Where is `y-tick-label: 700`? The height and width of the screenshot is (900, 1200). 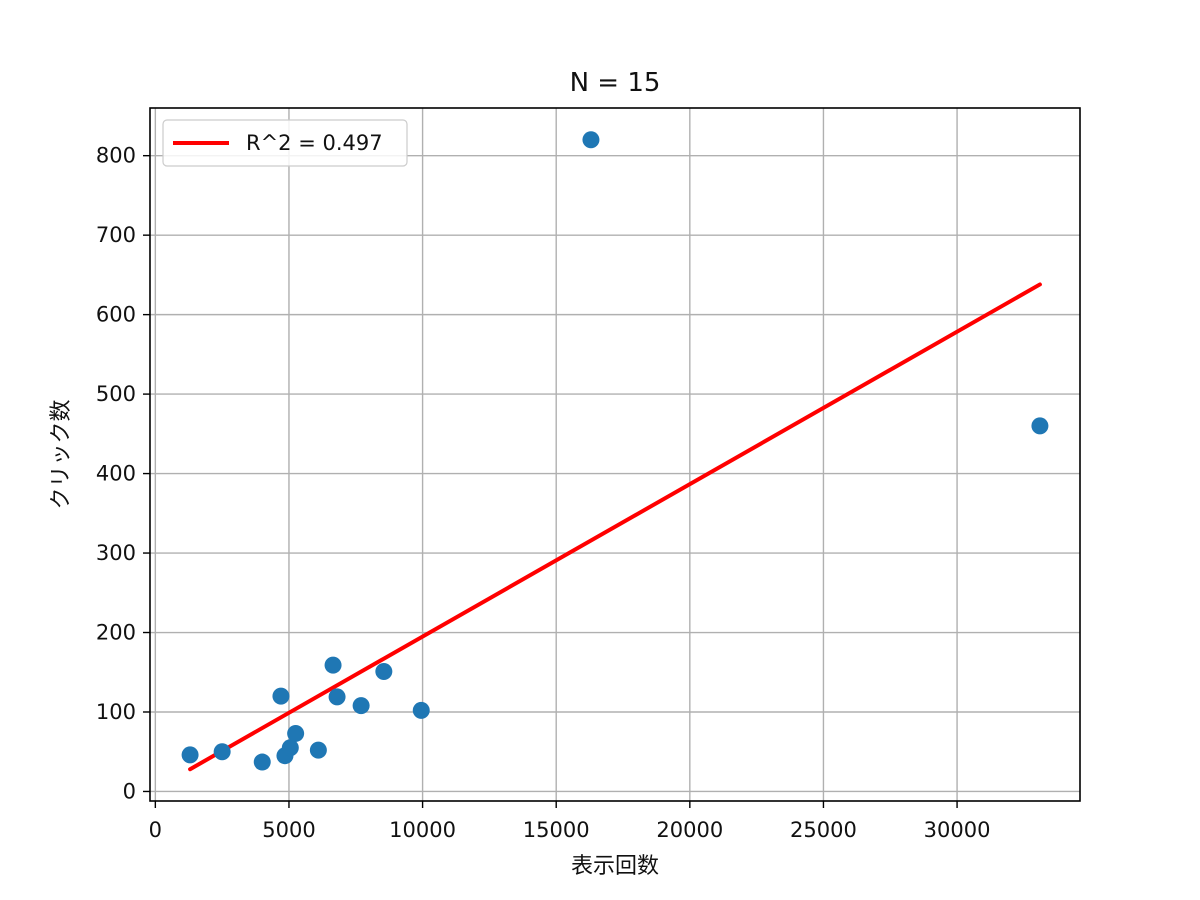 y-tick-label: 700 is located at coordinates (116, 235).